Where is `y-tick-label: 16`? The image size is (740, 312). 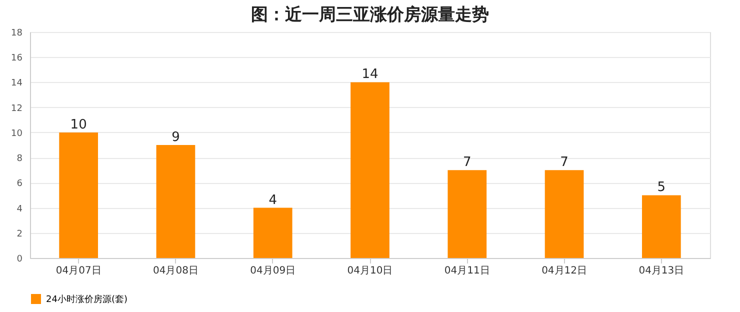
y-tick-label: 16 is located at coordinates (17, 59).